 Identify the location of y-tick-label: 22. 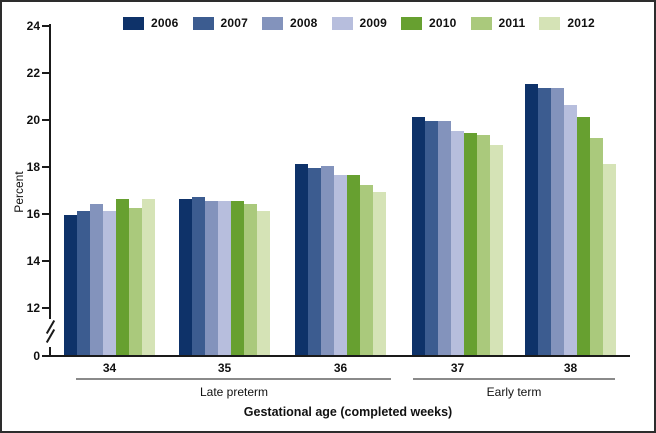
(33, 73).